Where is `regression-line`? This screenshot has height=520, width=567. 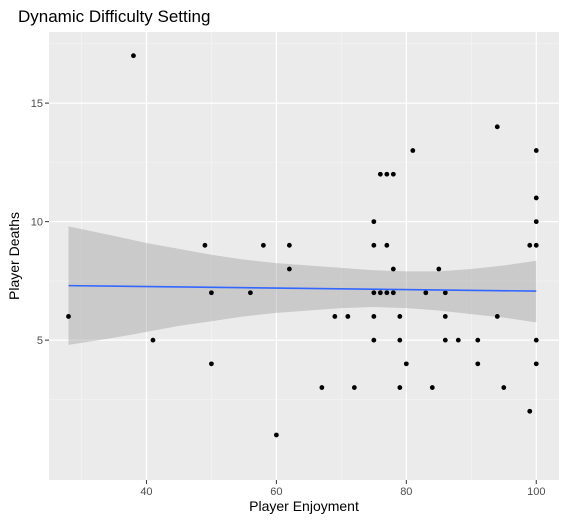
regression-line is located at coordinates (302, 288).